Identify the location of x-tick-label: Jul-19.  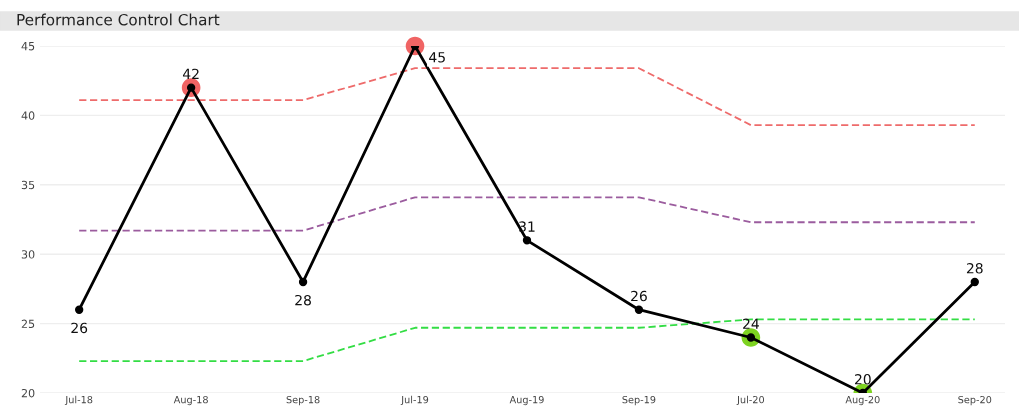
(414, 400).